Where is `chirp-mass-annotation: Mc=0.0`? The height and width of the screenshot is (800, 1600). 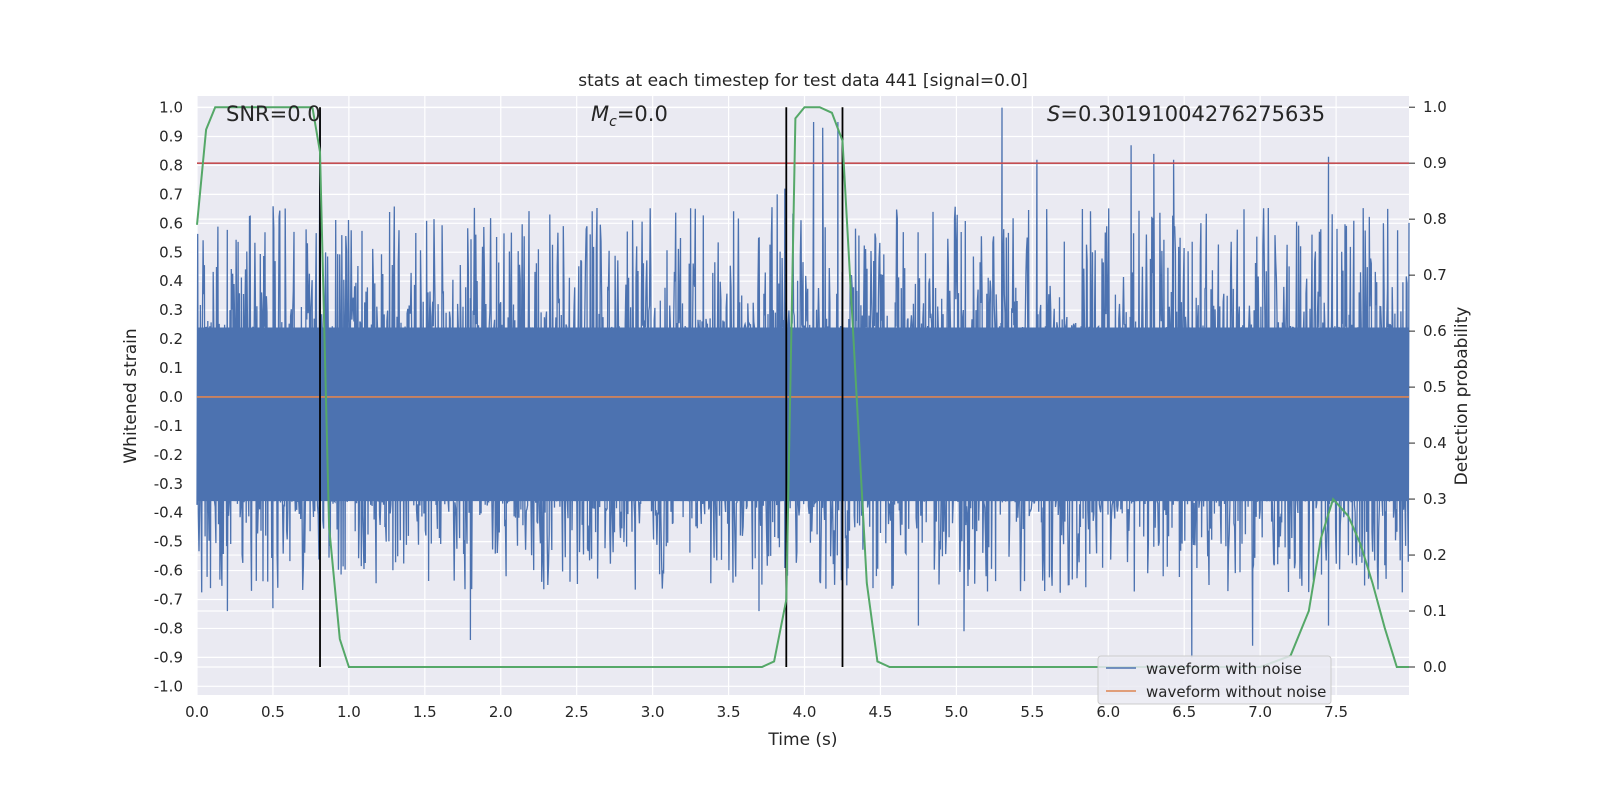
chirp-mass-annotation: Mc=0.0 is located at coordinates (629, 116).